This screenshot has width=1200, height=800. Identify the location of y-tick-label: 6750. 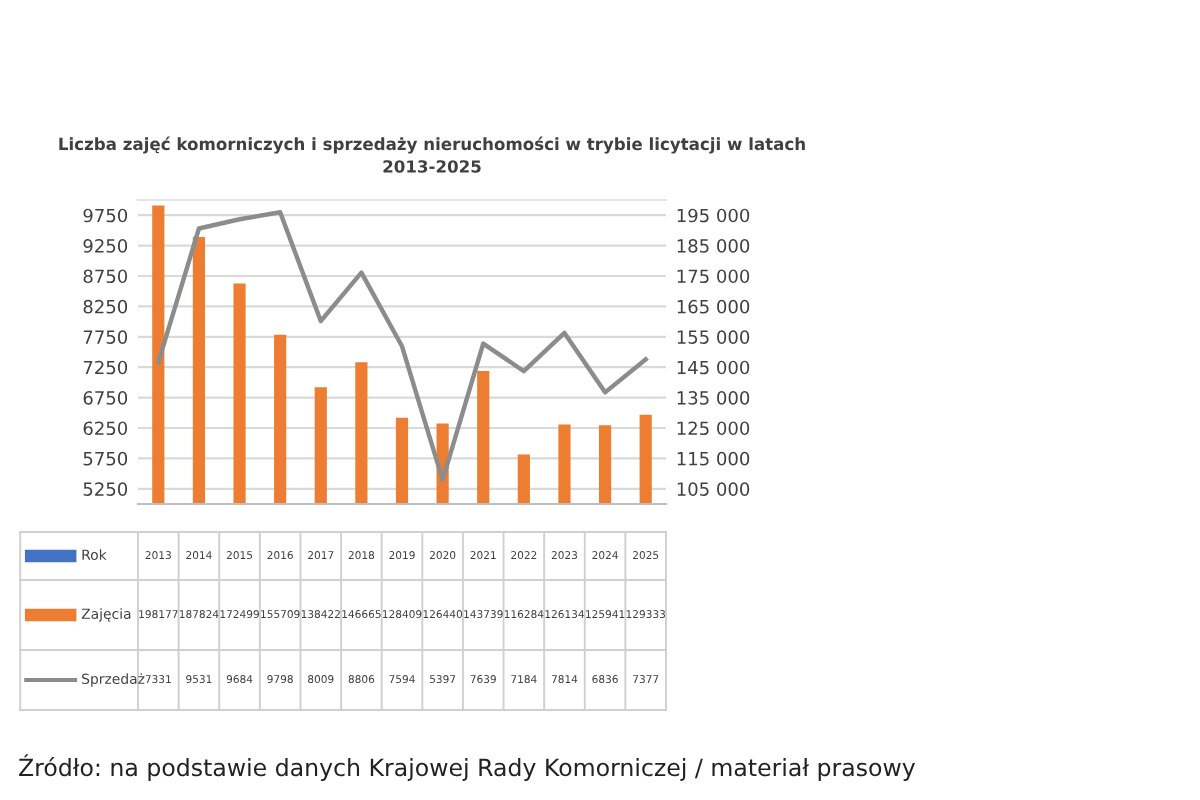
(105, 398).